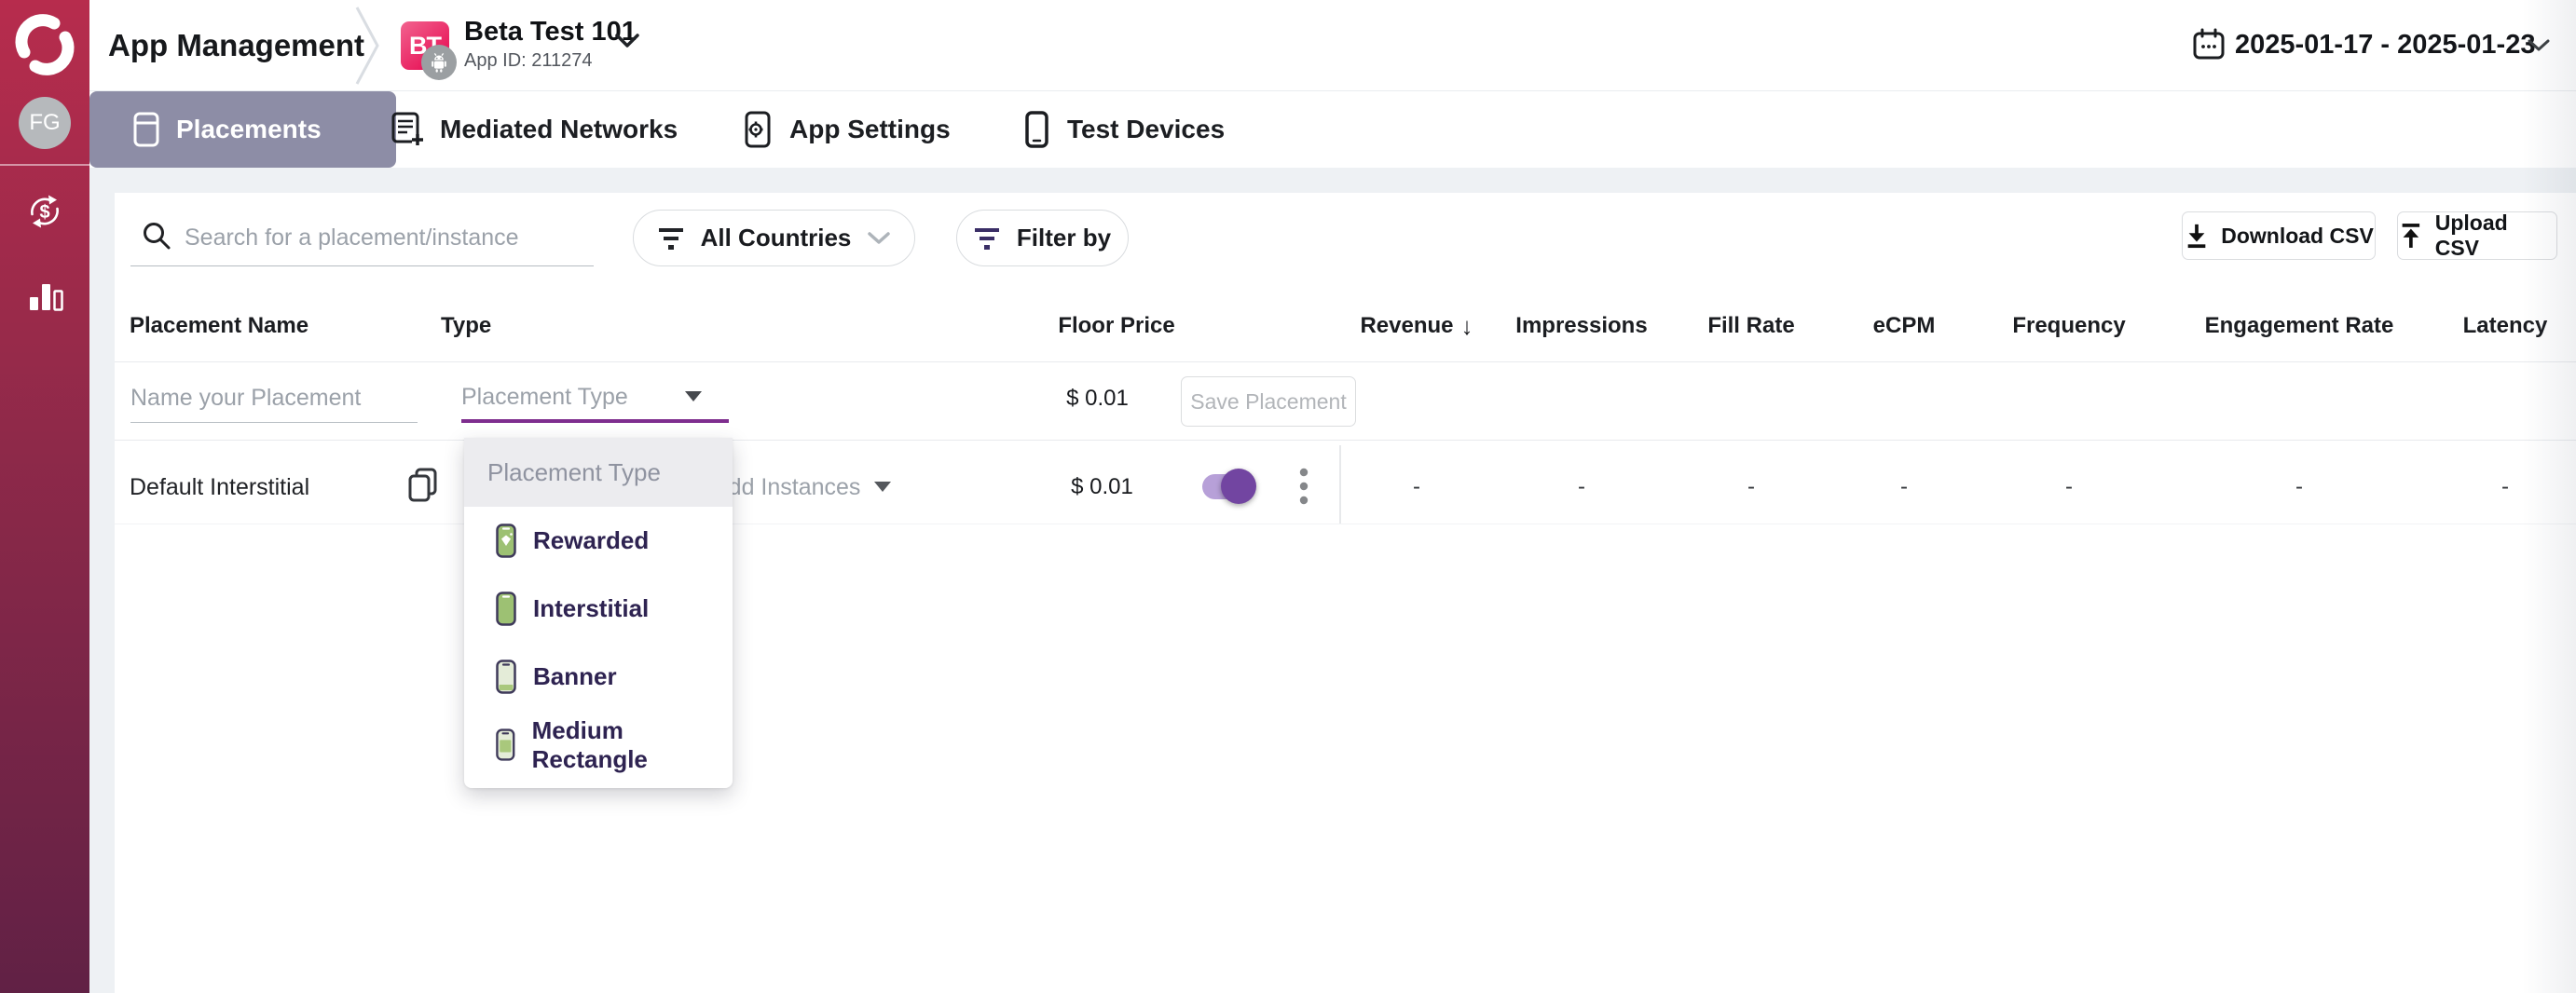  I want to click on filter-by-icon, so click(986, 239).